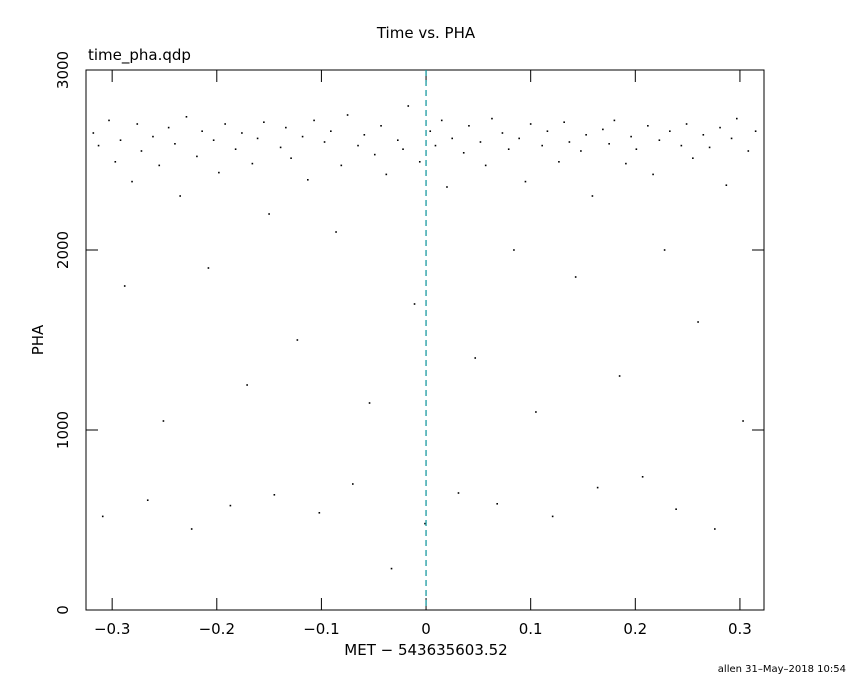 The image size is (850, 684). Describe the element at coordinates (139, 55) in the screenshot. I see `file-label: time_pha.qdp` at that location.